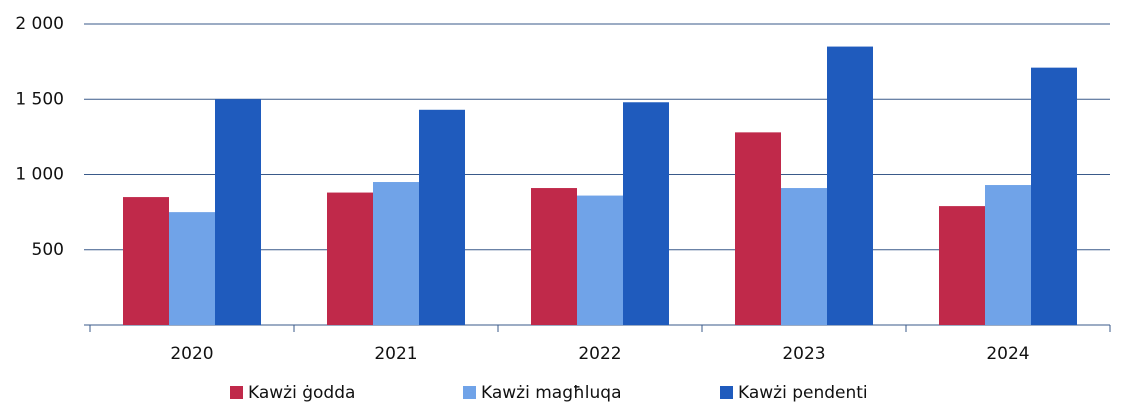  What do you see at coordinates (551, 393) in the screenshot?
I see `legend-label: Kawżi magħluqa` at bounding box center [551, 393].